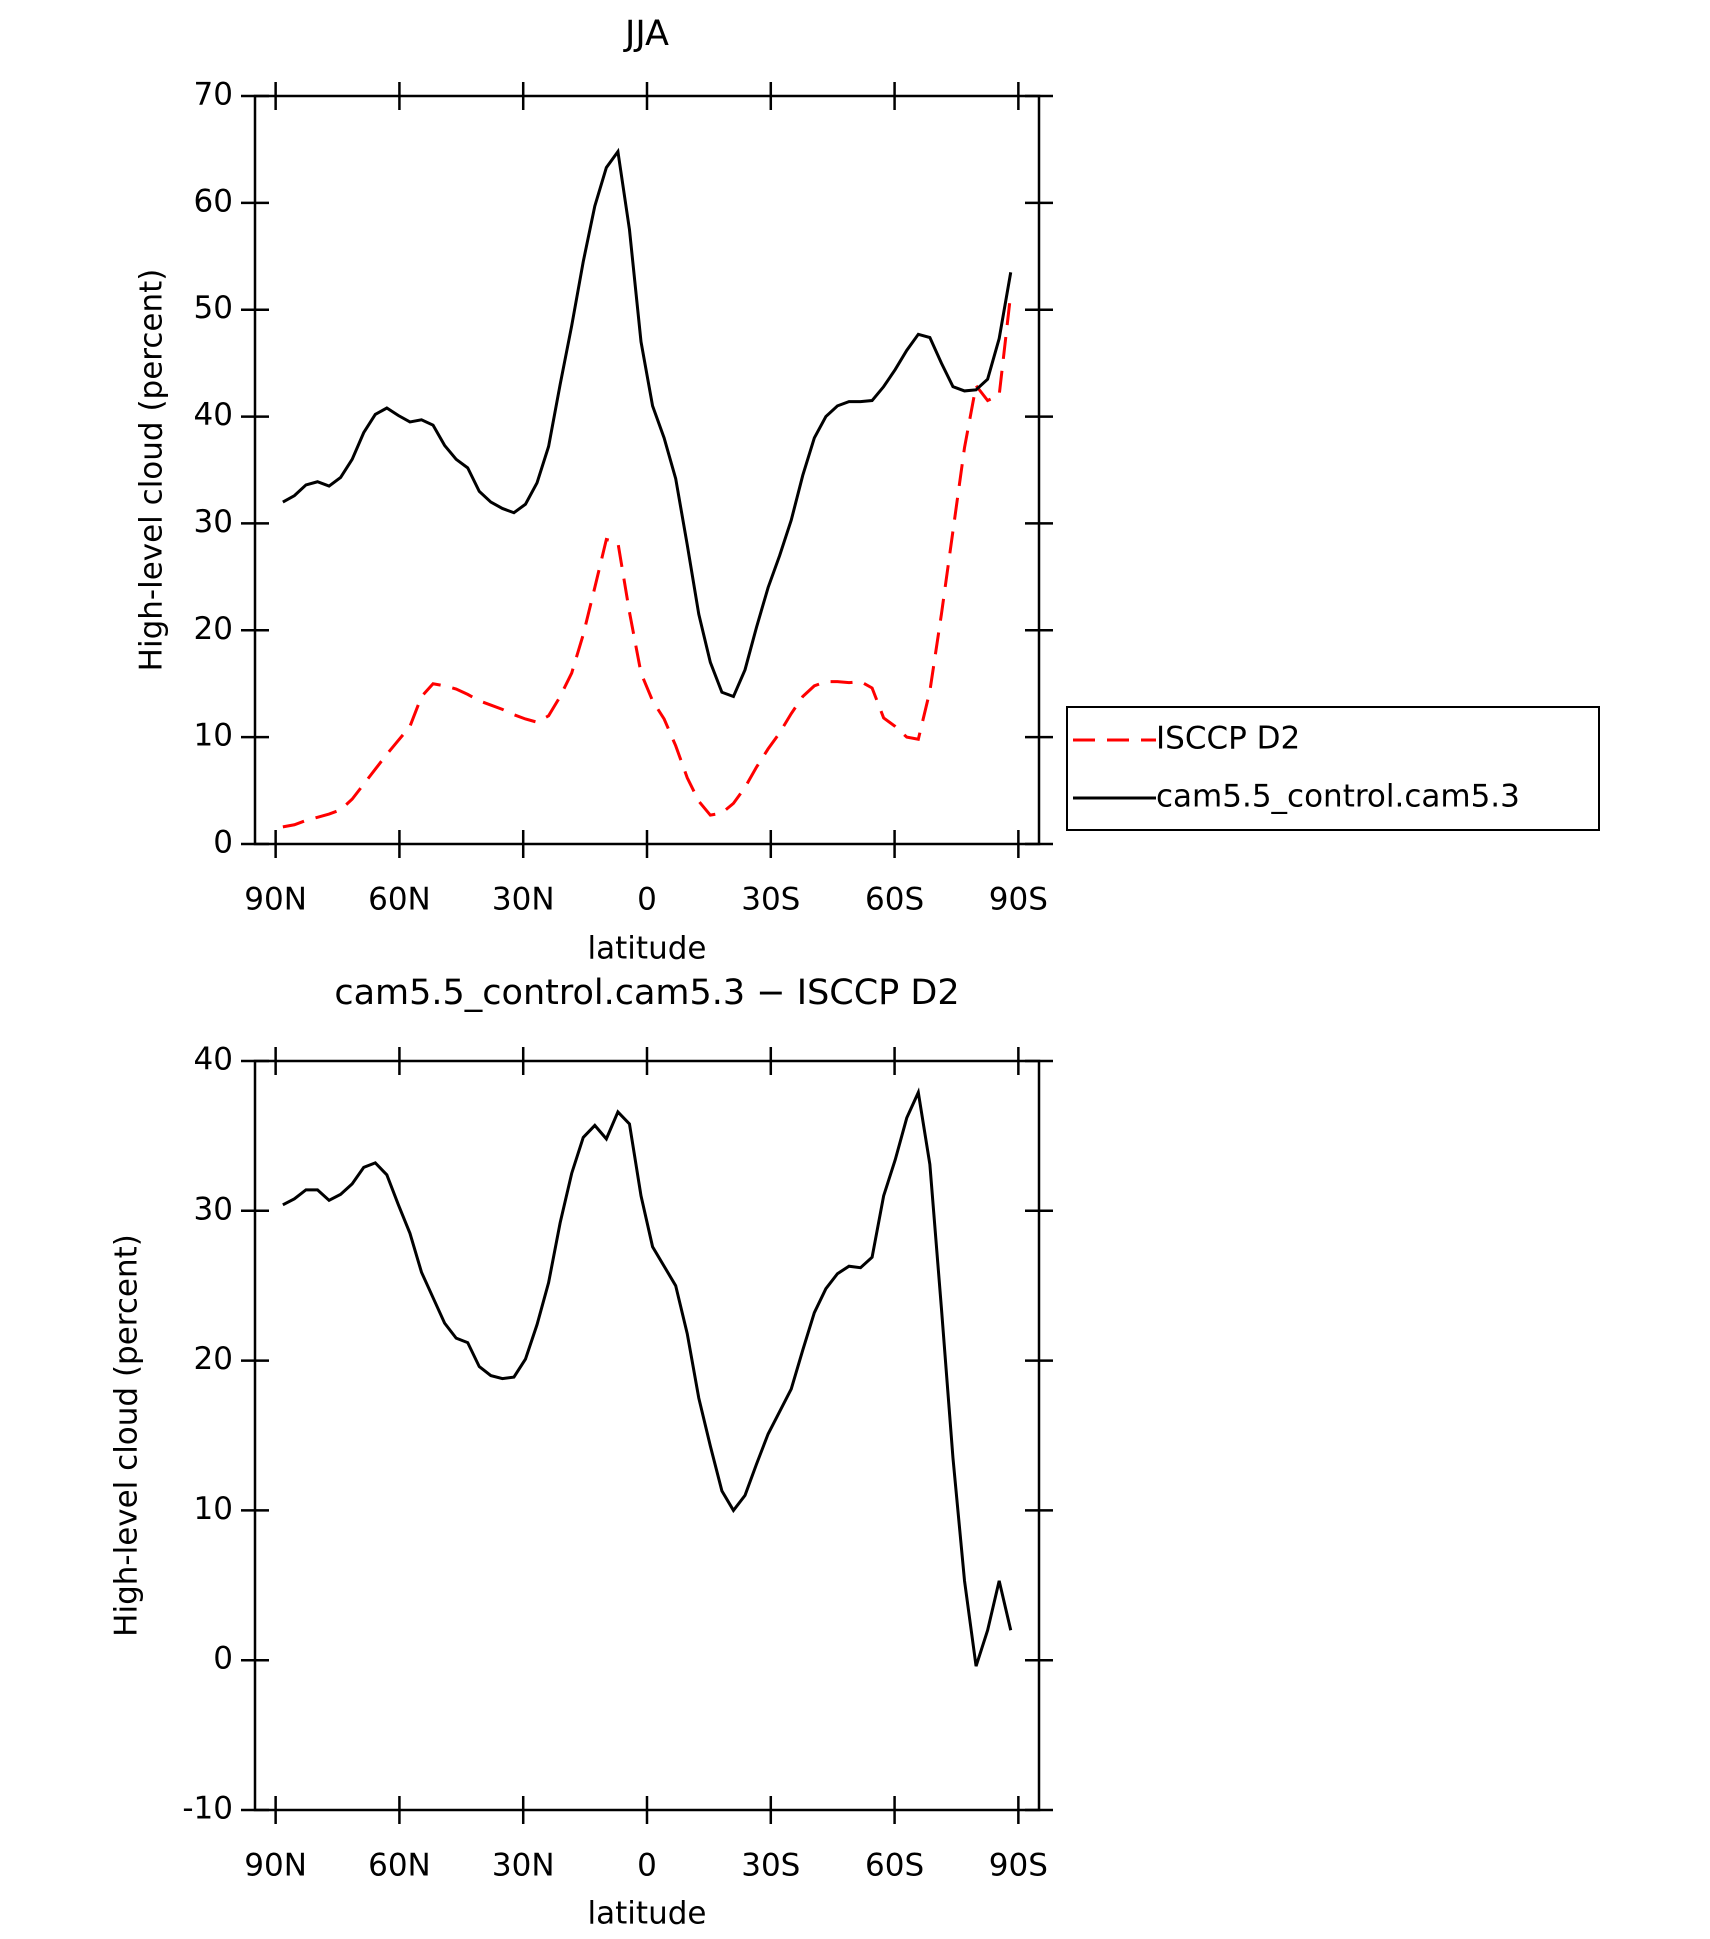  Describe the element at coordinates (1333, 768) in the screenshot. I see `legend-box` at that location.